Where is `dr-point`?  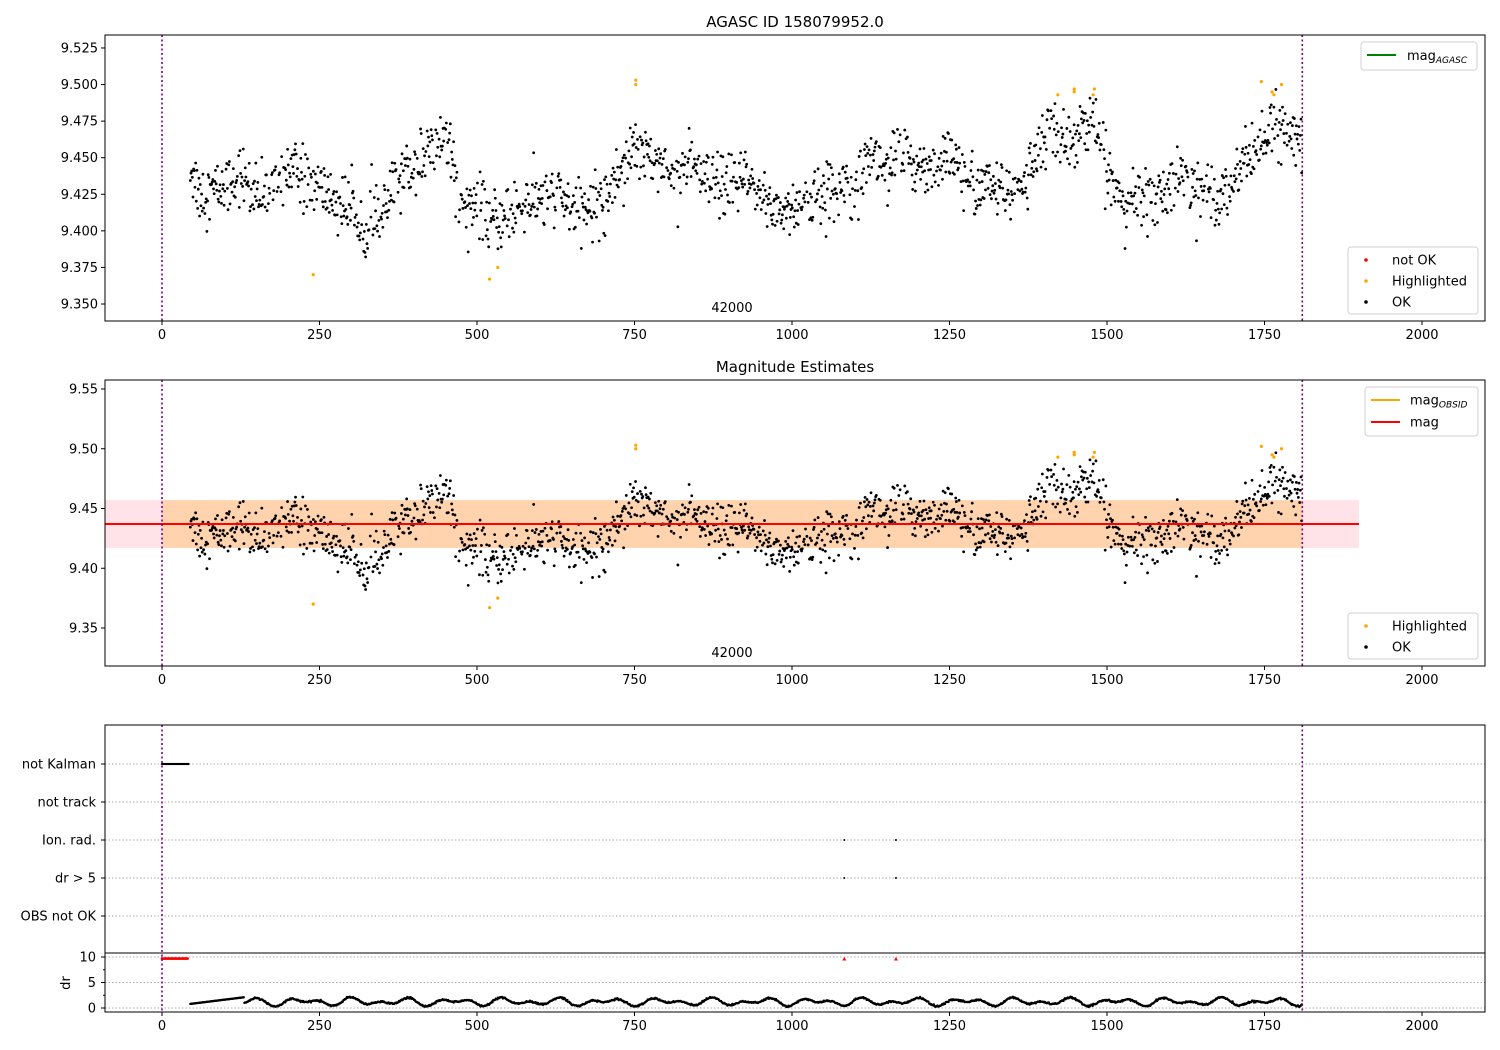
dr-point is located at coordinates (243, 997).